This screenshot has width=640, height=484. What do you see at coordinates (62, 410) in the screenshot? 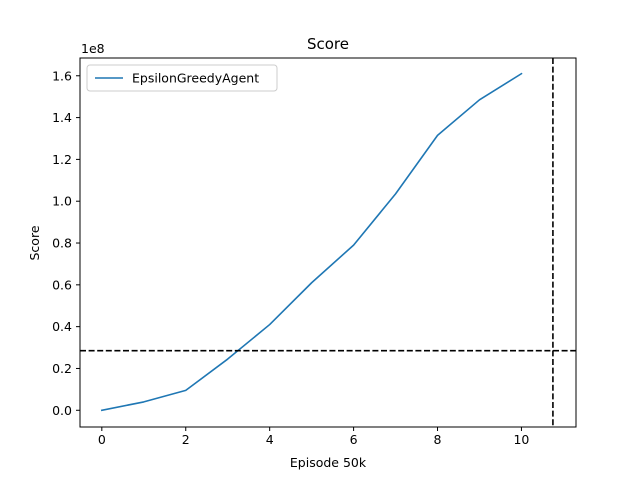
I see `y-tick-label: 0.0` at bounding box center [62, 410].